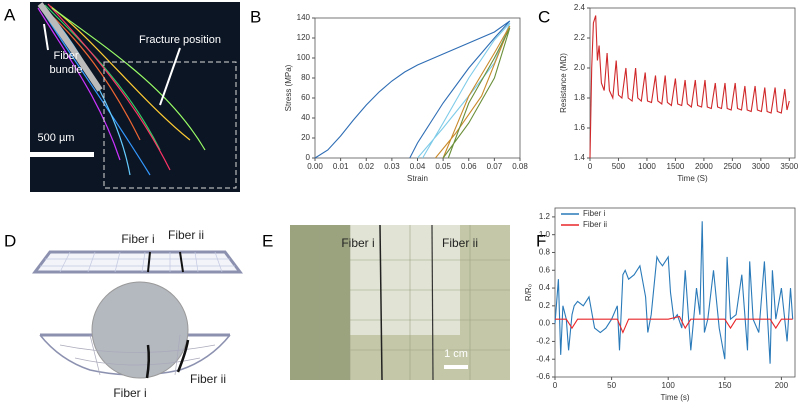  Describe the element at coordinates (129, 97) in the screenshot. I see `panel-a-image` at that location.